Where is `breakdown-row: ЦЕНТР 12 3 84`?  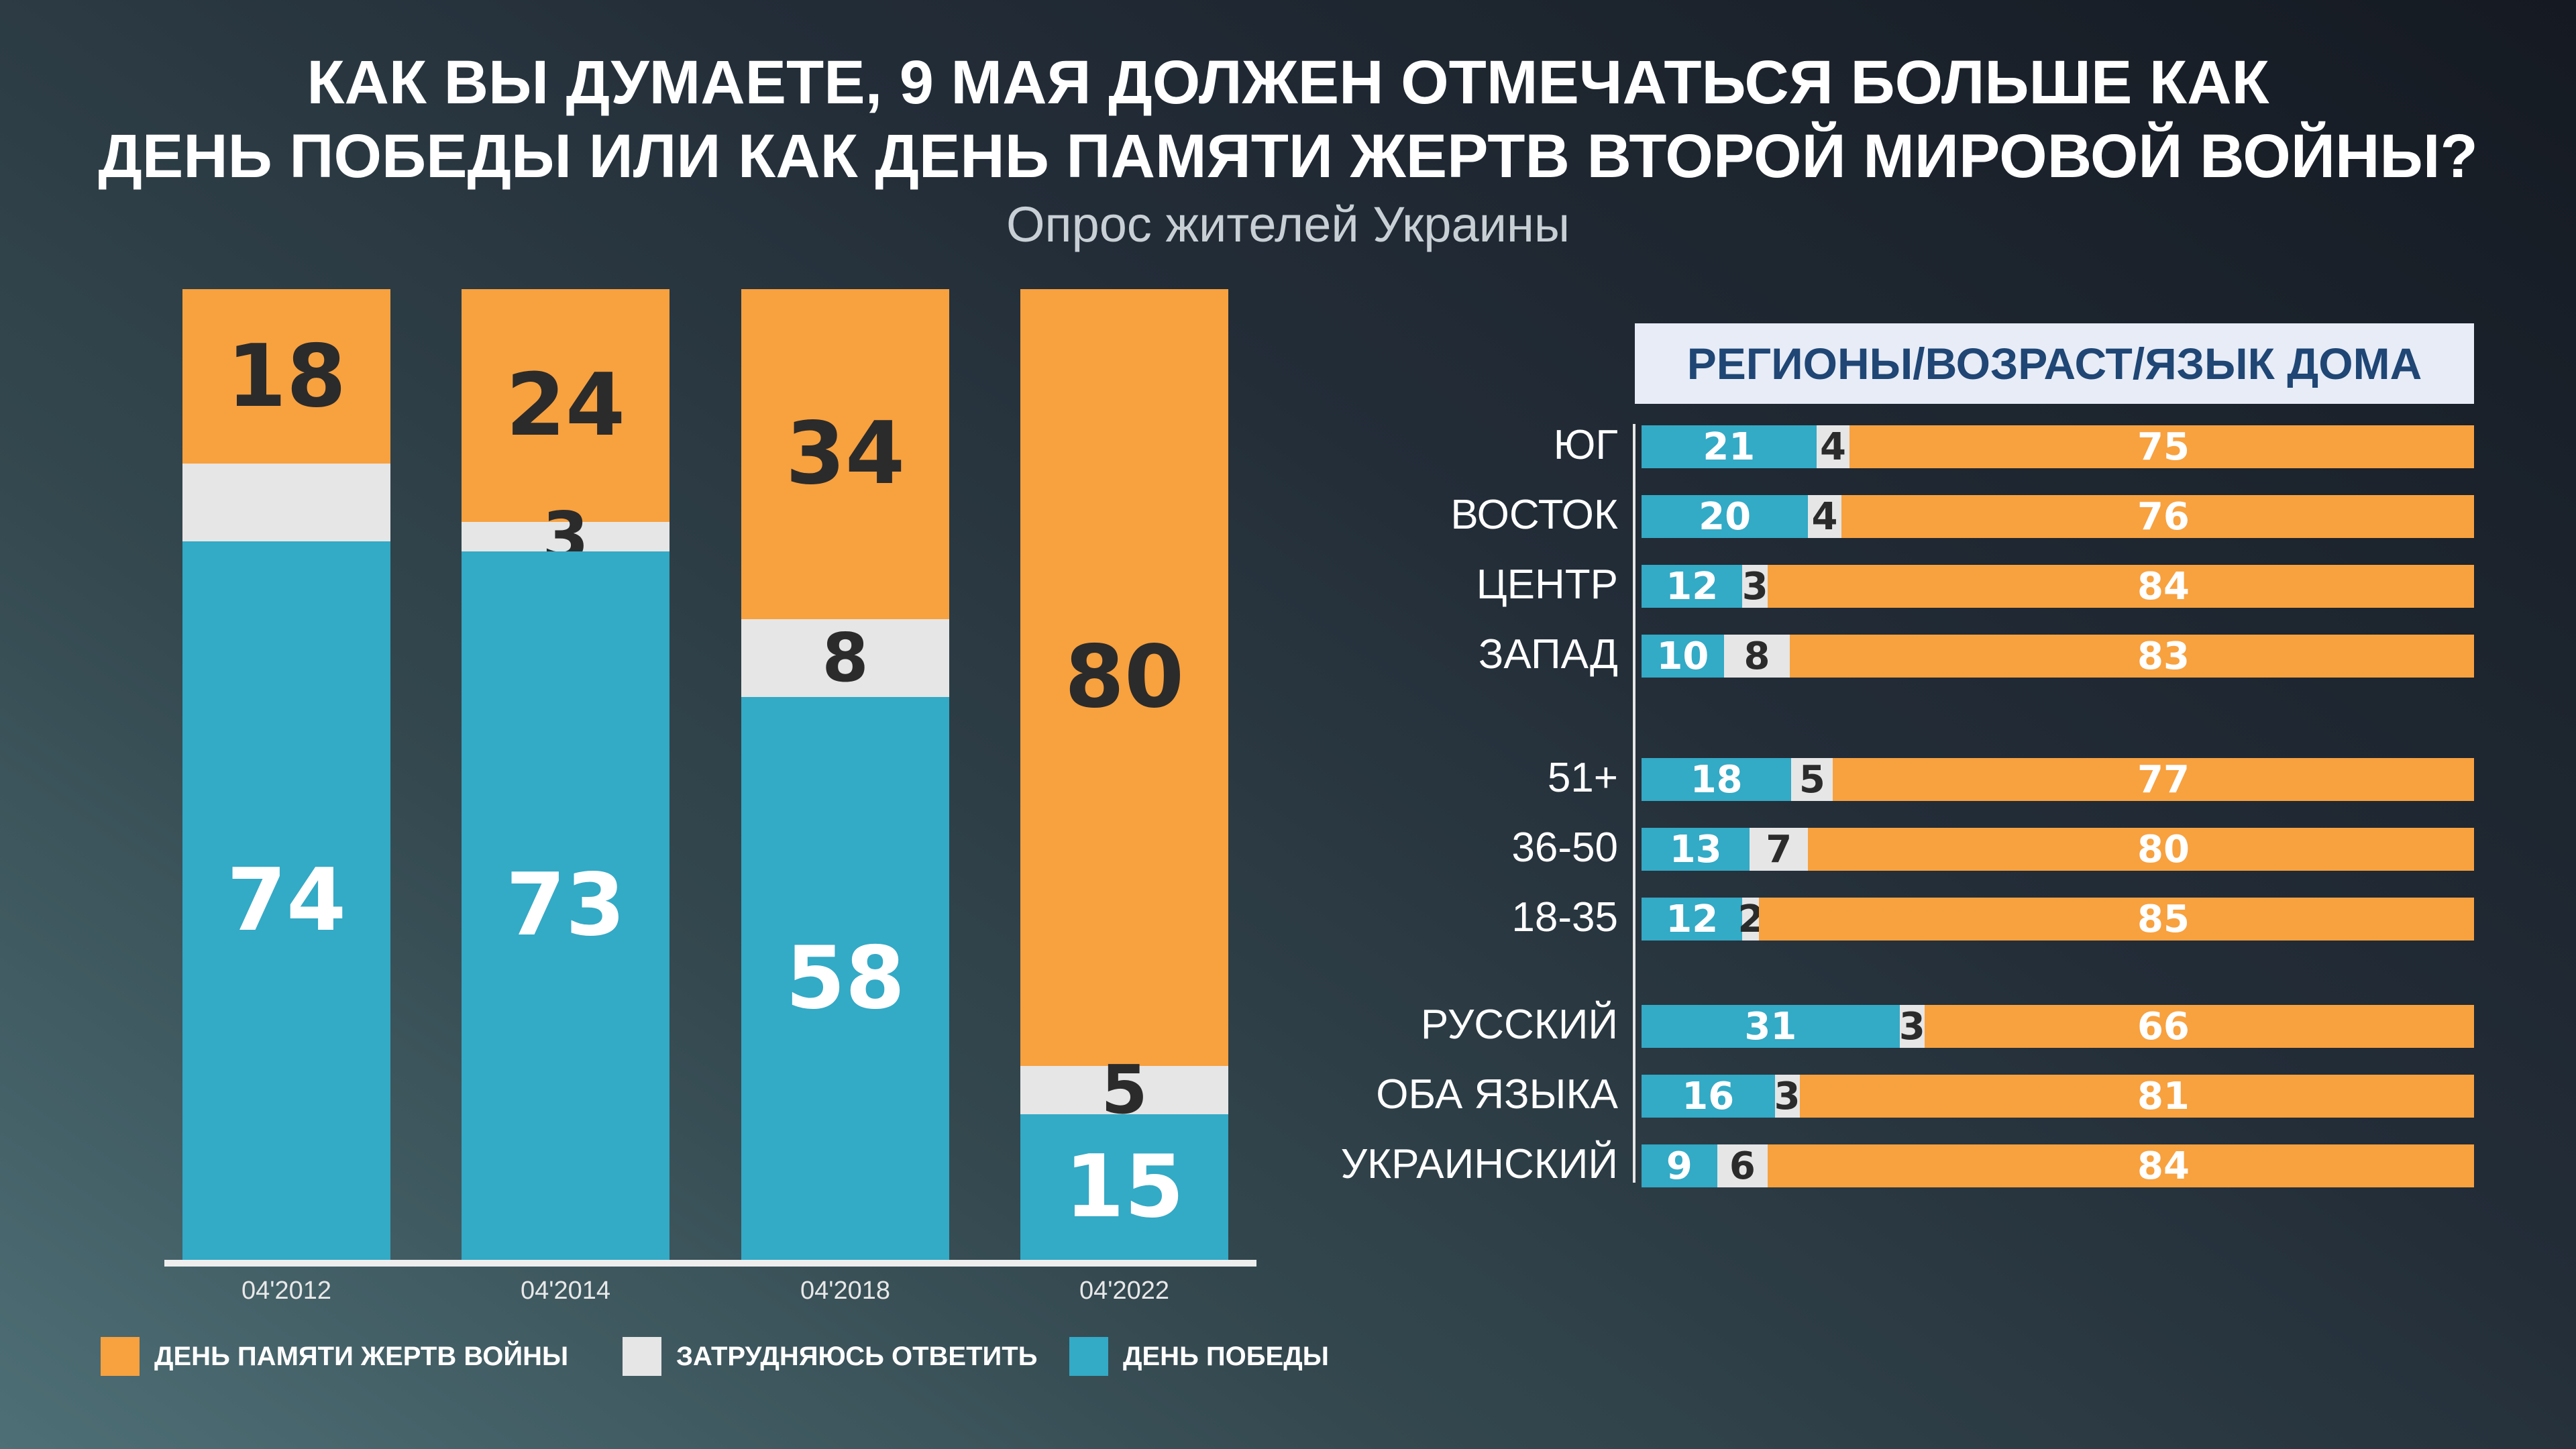 breakdown-row: ЦЕНТР 12 3 84 is located at coordinates (1288, 584).